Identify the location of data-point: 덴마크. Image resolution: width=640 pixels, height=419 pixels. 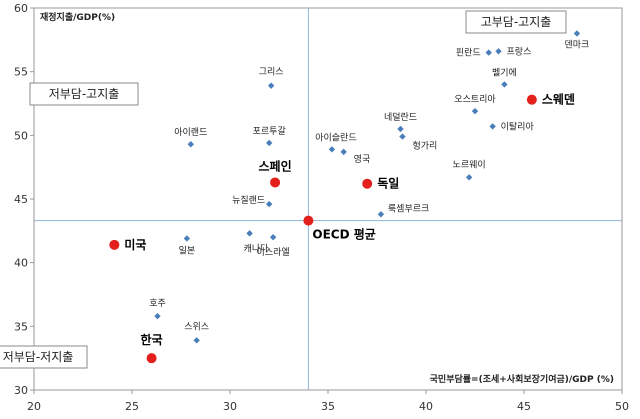
(576, 40).